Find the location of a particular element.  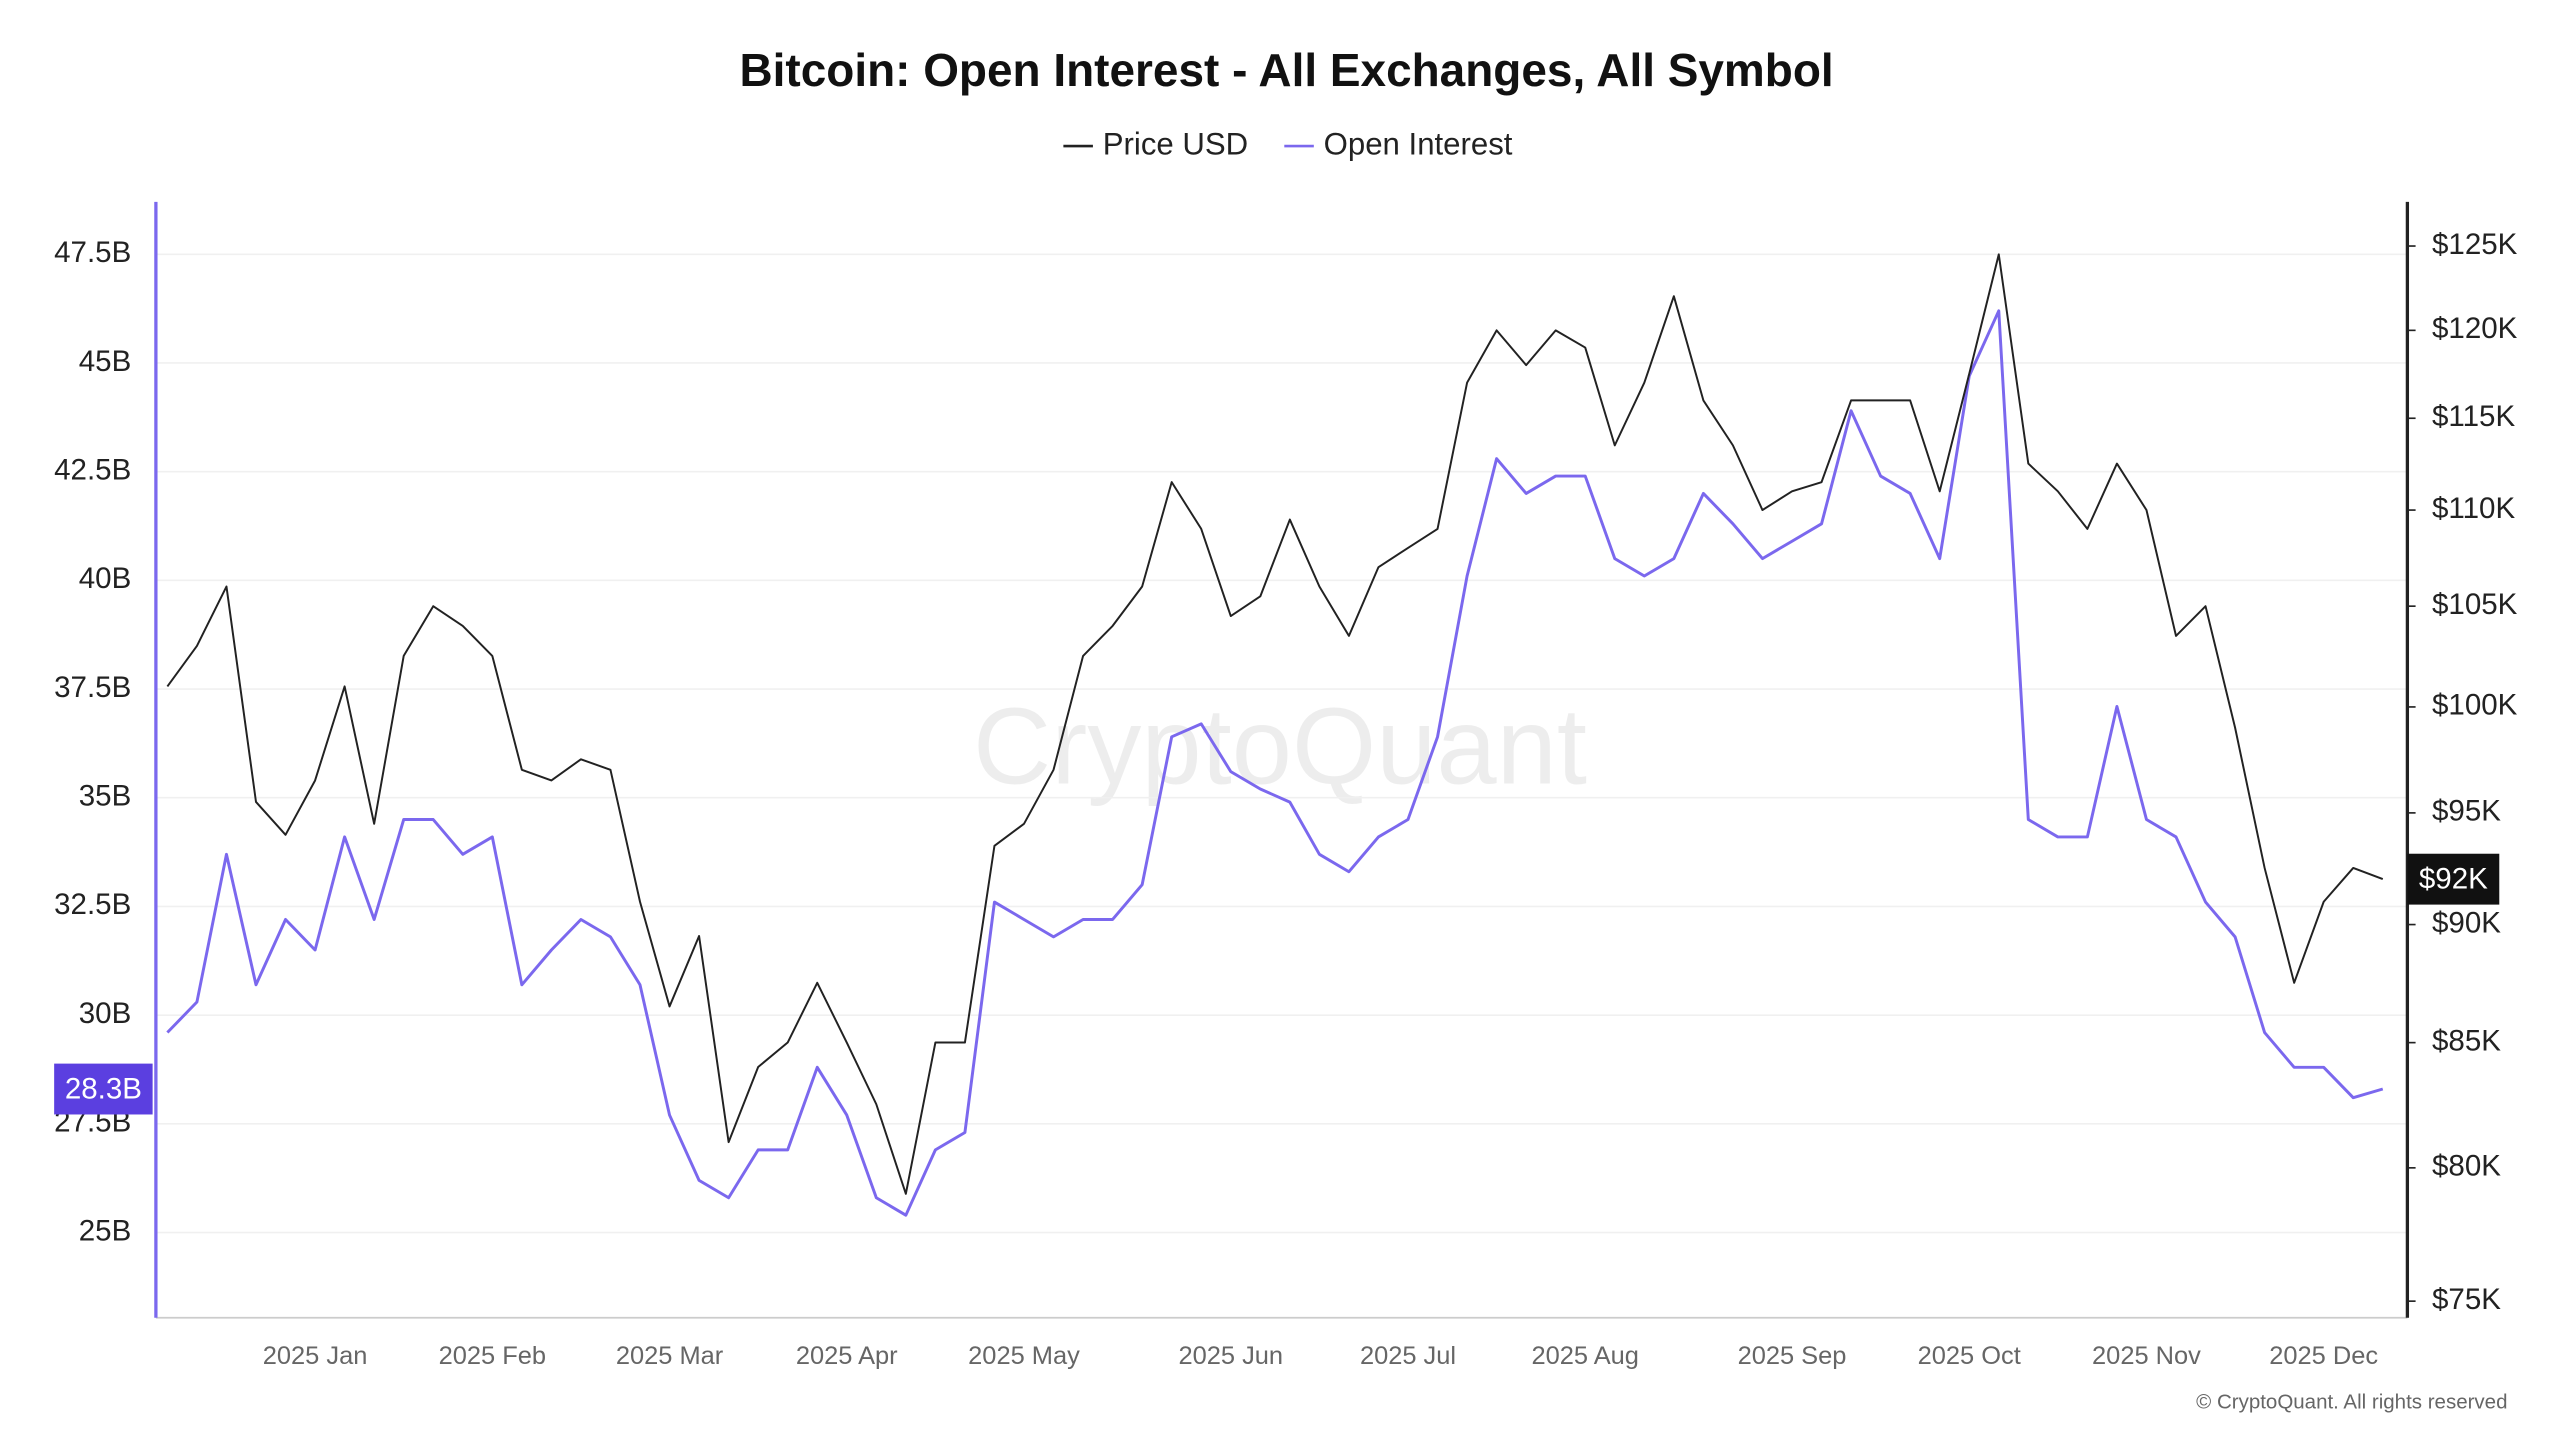

y-tick-label: 35B is located at coordinates (105, 796).